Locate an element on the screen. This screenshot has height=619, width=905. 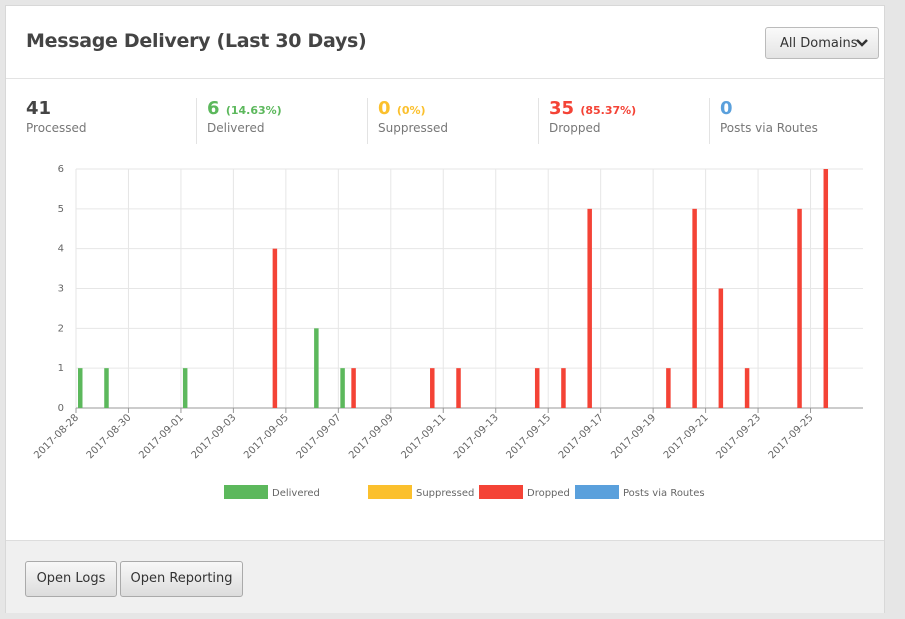
stat-value: 41 is located at coordinates (39, 108).